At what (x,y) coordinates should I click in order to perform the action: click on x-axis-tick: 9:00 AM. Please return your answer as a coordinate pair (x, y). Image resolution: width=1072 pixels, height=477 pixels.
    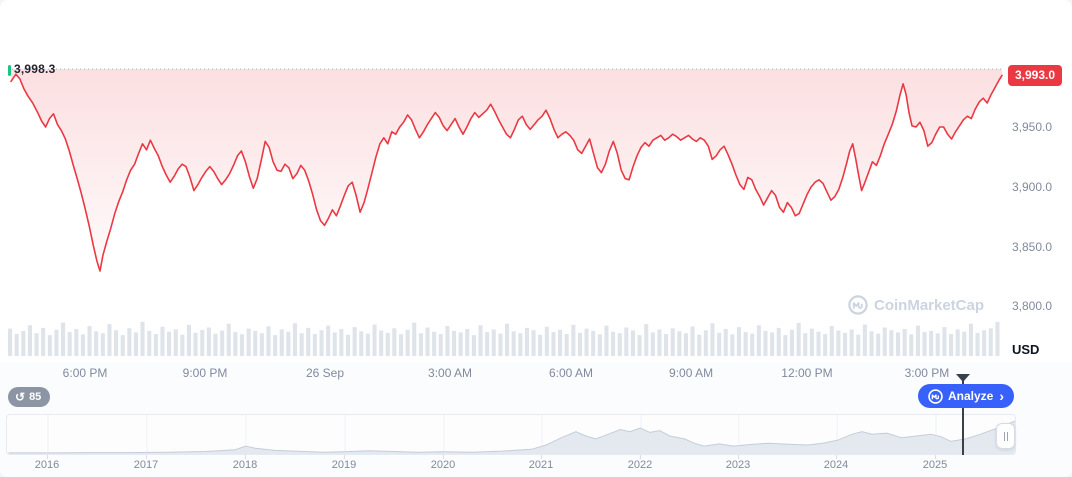
    Looking at the image, I should click on (691, 373).